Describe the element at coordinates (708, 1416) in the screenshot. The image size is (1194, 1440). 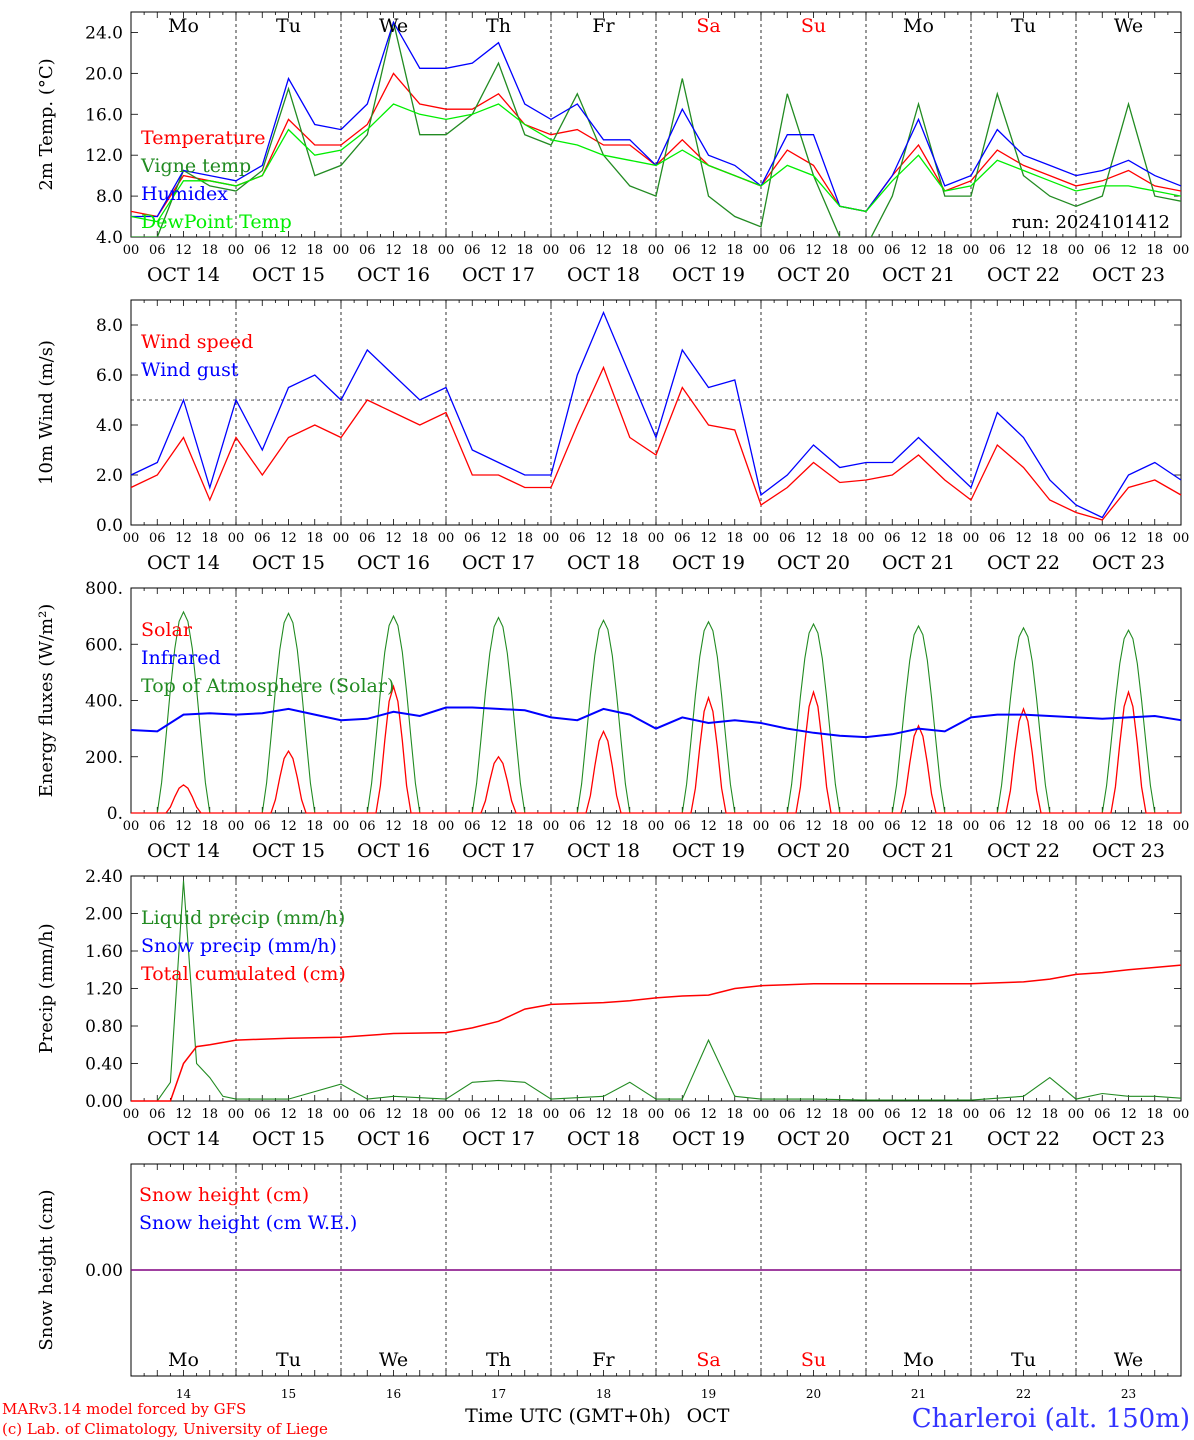
I see `month-label: OCT` at that location.